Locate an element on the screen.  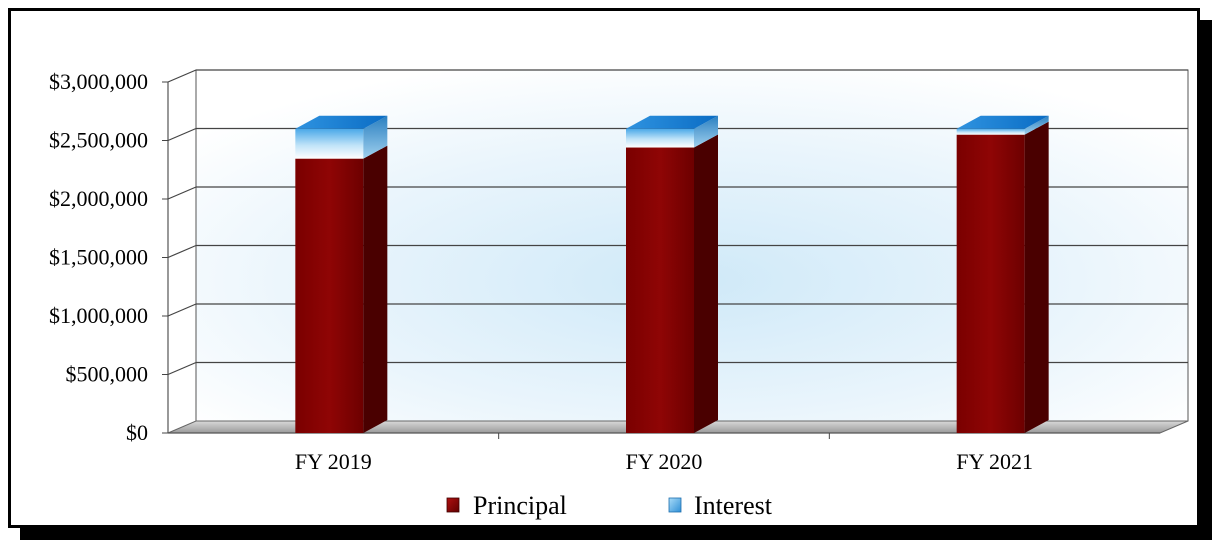
y-tick-label: $500,000 is located at coordinates (107, 374).